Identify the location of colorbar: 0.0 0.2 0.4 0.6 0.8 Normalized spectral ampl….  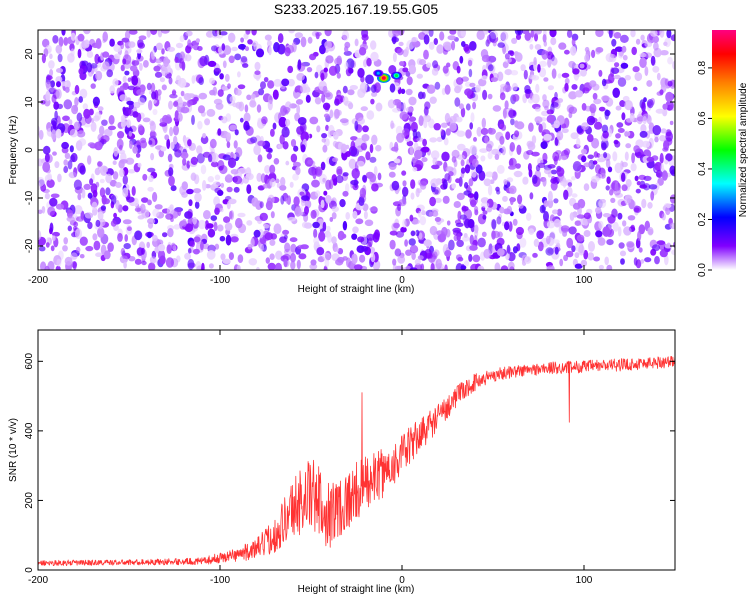
(723, 153).